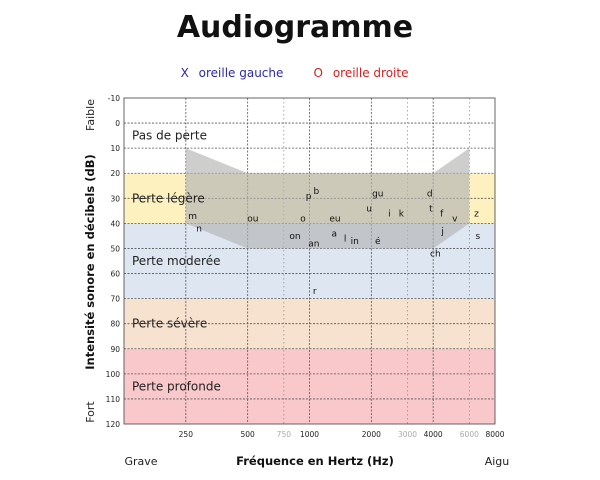 The width and height of the screenshot is (600, 480). Describe the element at coordinates (168, 198) in the screenshot. I see `band-label-1: Perte légère` at that location.